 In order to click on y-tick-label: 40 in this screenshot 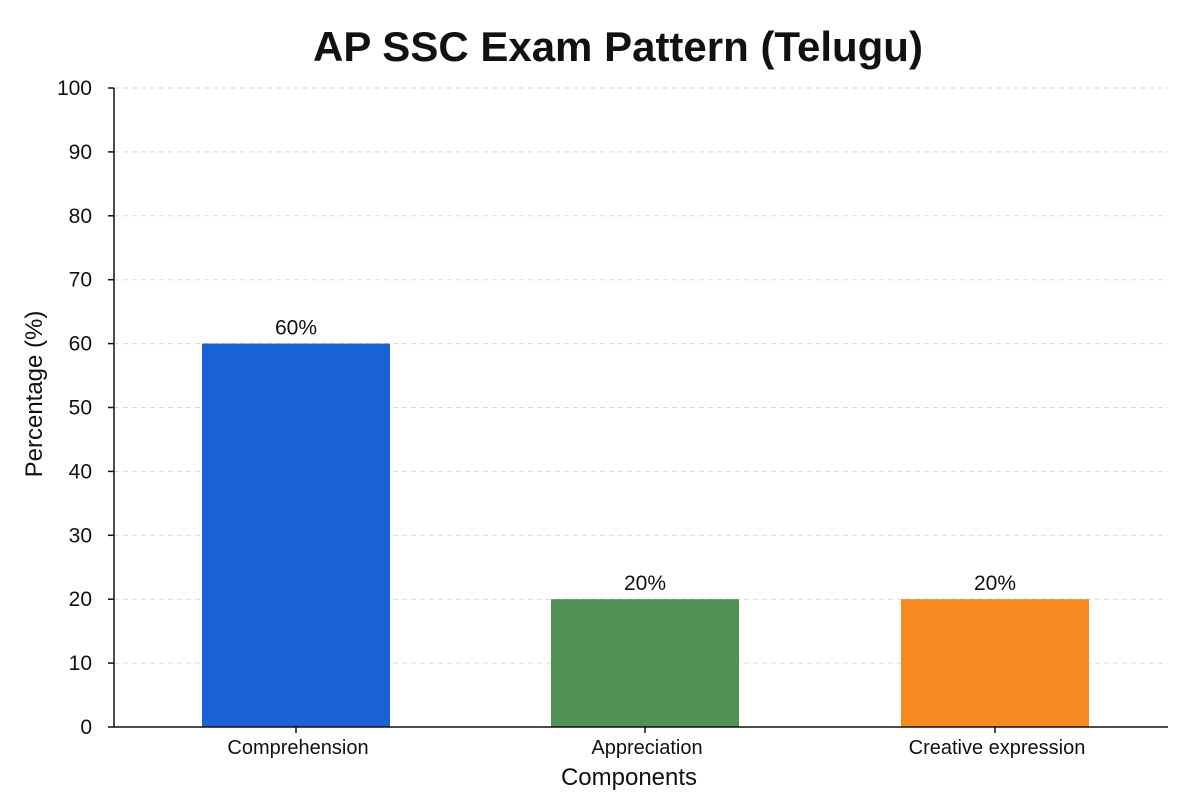, I will do `click(80, 471)`.